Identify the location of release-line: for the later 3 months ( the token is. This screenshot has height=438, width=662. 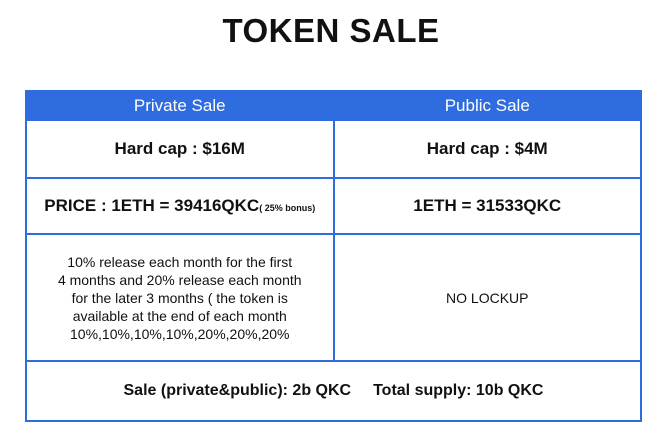
(179, 297).